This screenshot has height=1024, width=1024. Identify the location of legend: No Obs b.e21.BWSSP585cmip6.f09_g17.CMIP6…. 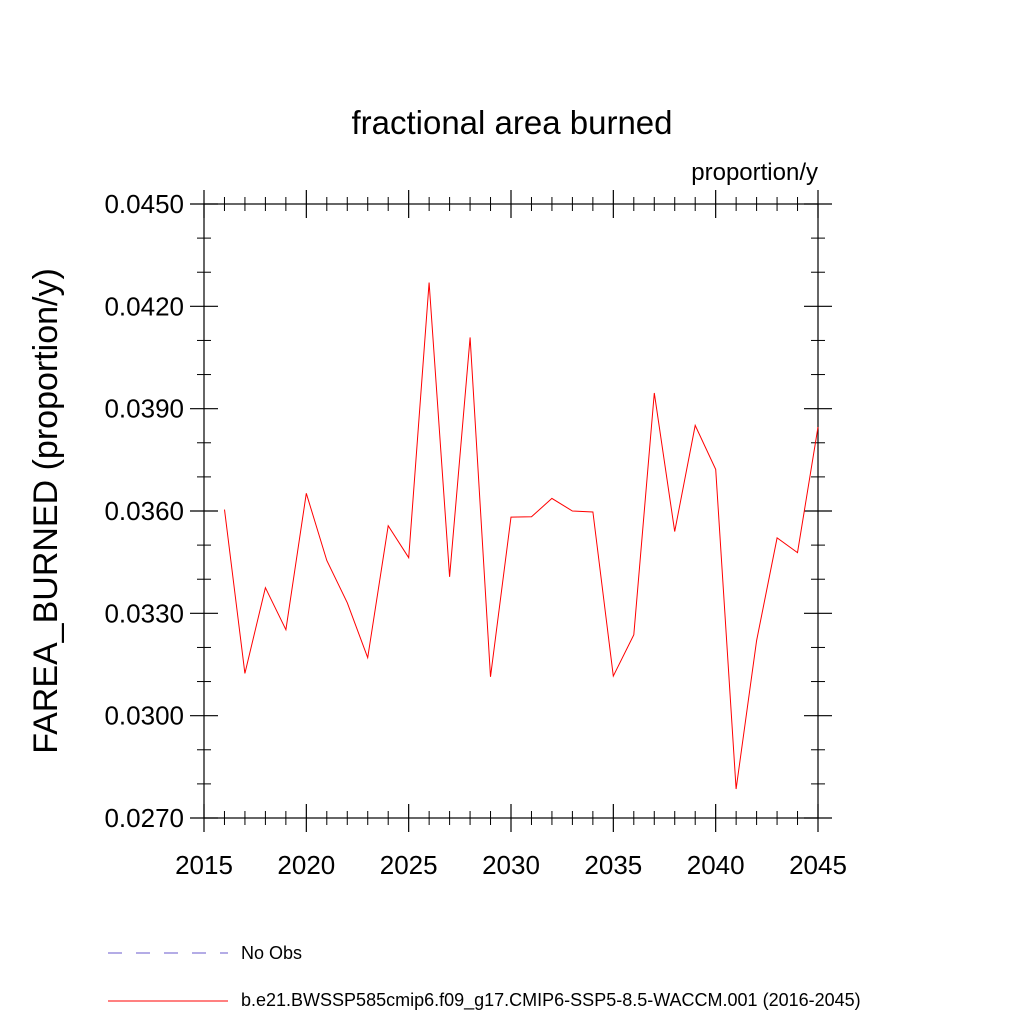
(484, 977).